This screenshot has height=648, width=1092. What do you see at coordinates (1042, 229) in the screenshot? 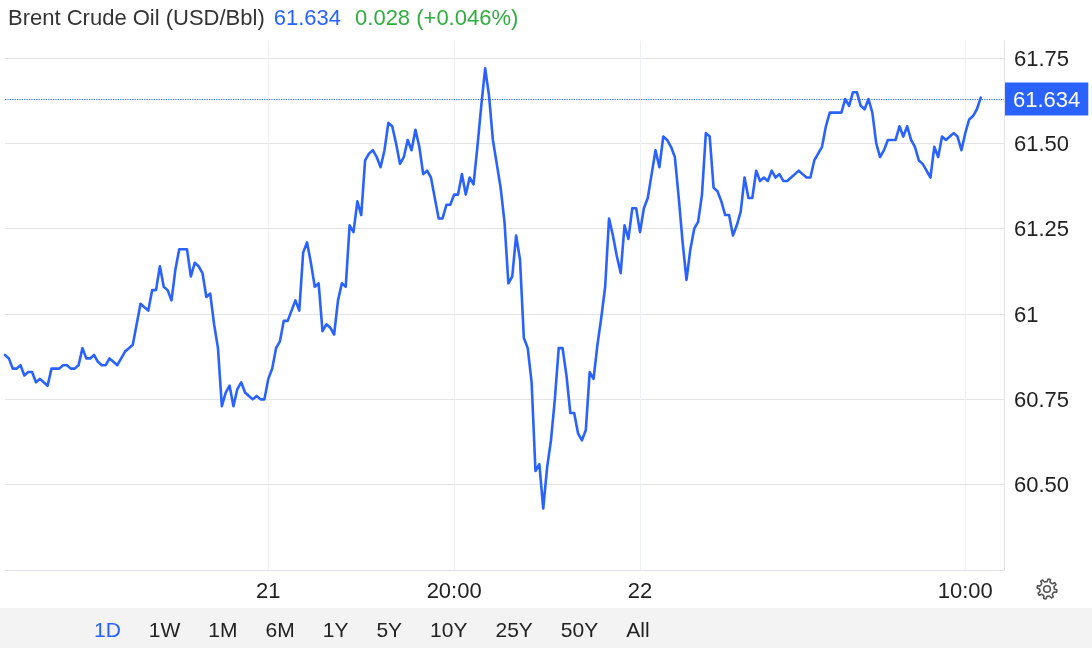
I see `y-tick-label: 61.25` at bounding box center [1042, 229].